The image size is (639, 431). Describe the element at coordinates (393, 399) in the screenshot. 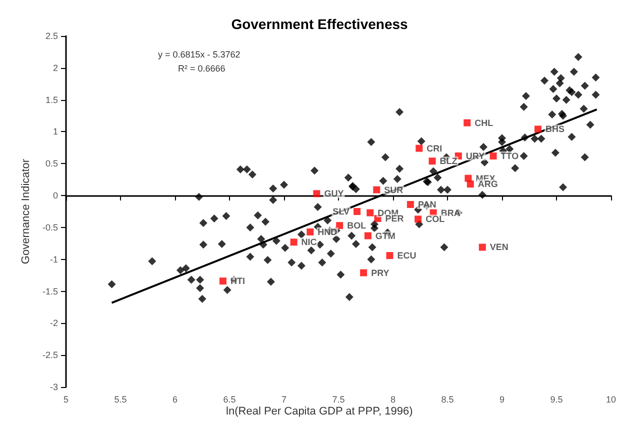

I see `x-tick-label: 8` at that location.